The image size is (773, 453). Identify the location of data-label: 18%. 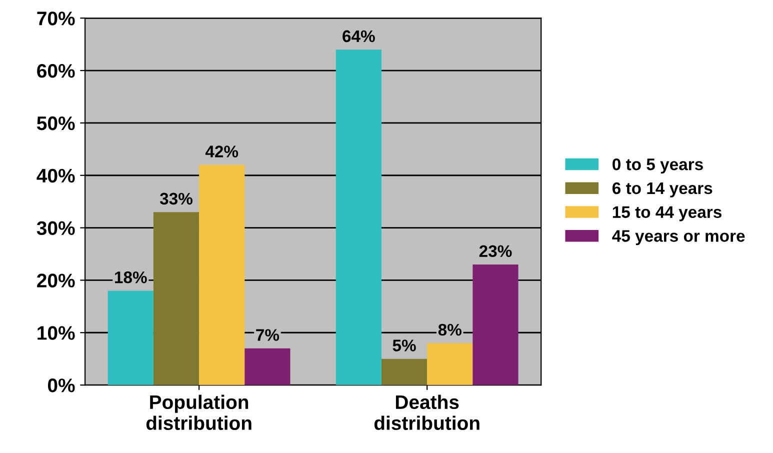
(131, 277).